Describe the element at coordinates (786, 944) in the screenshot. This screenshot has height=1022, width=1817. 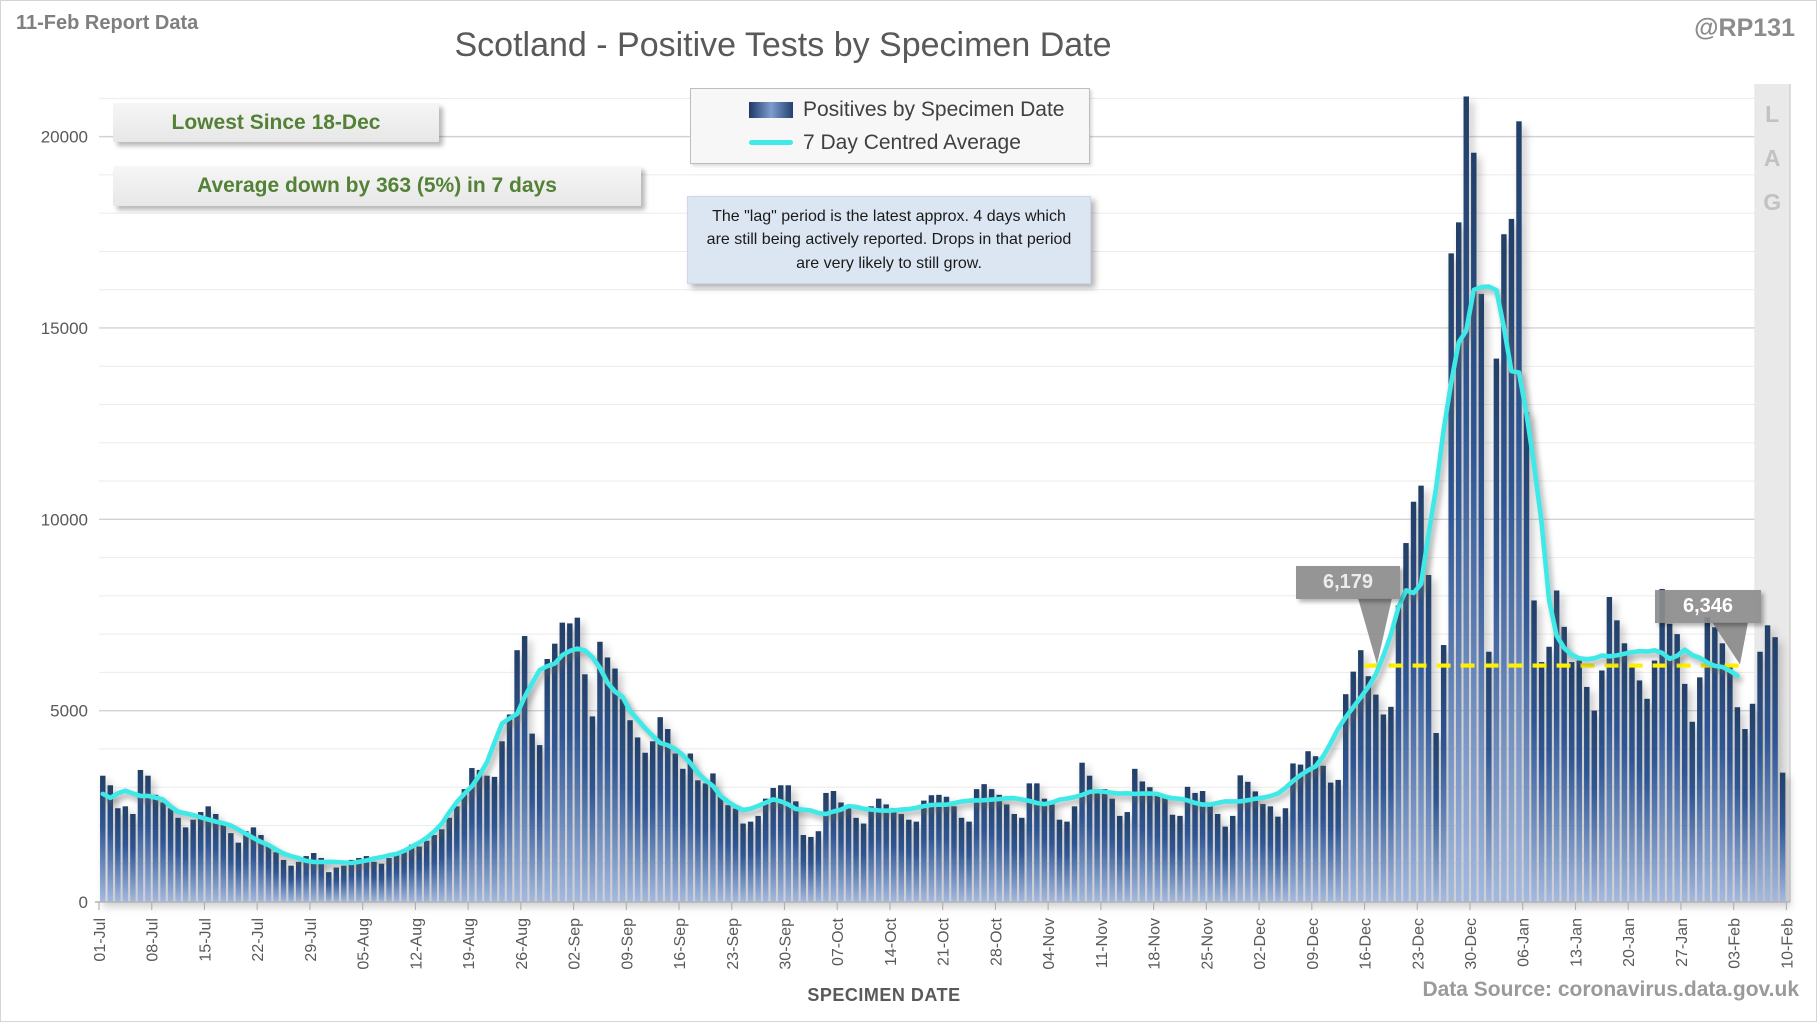
I see `x-tick-label: 30-Sep` at that location.